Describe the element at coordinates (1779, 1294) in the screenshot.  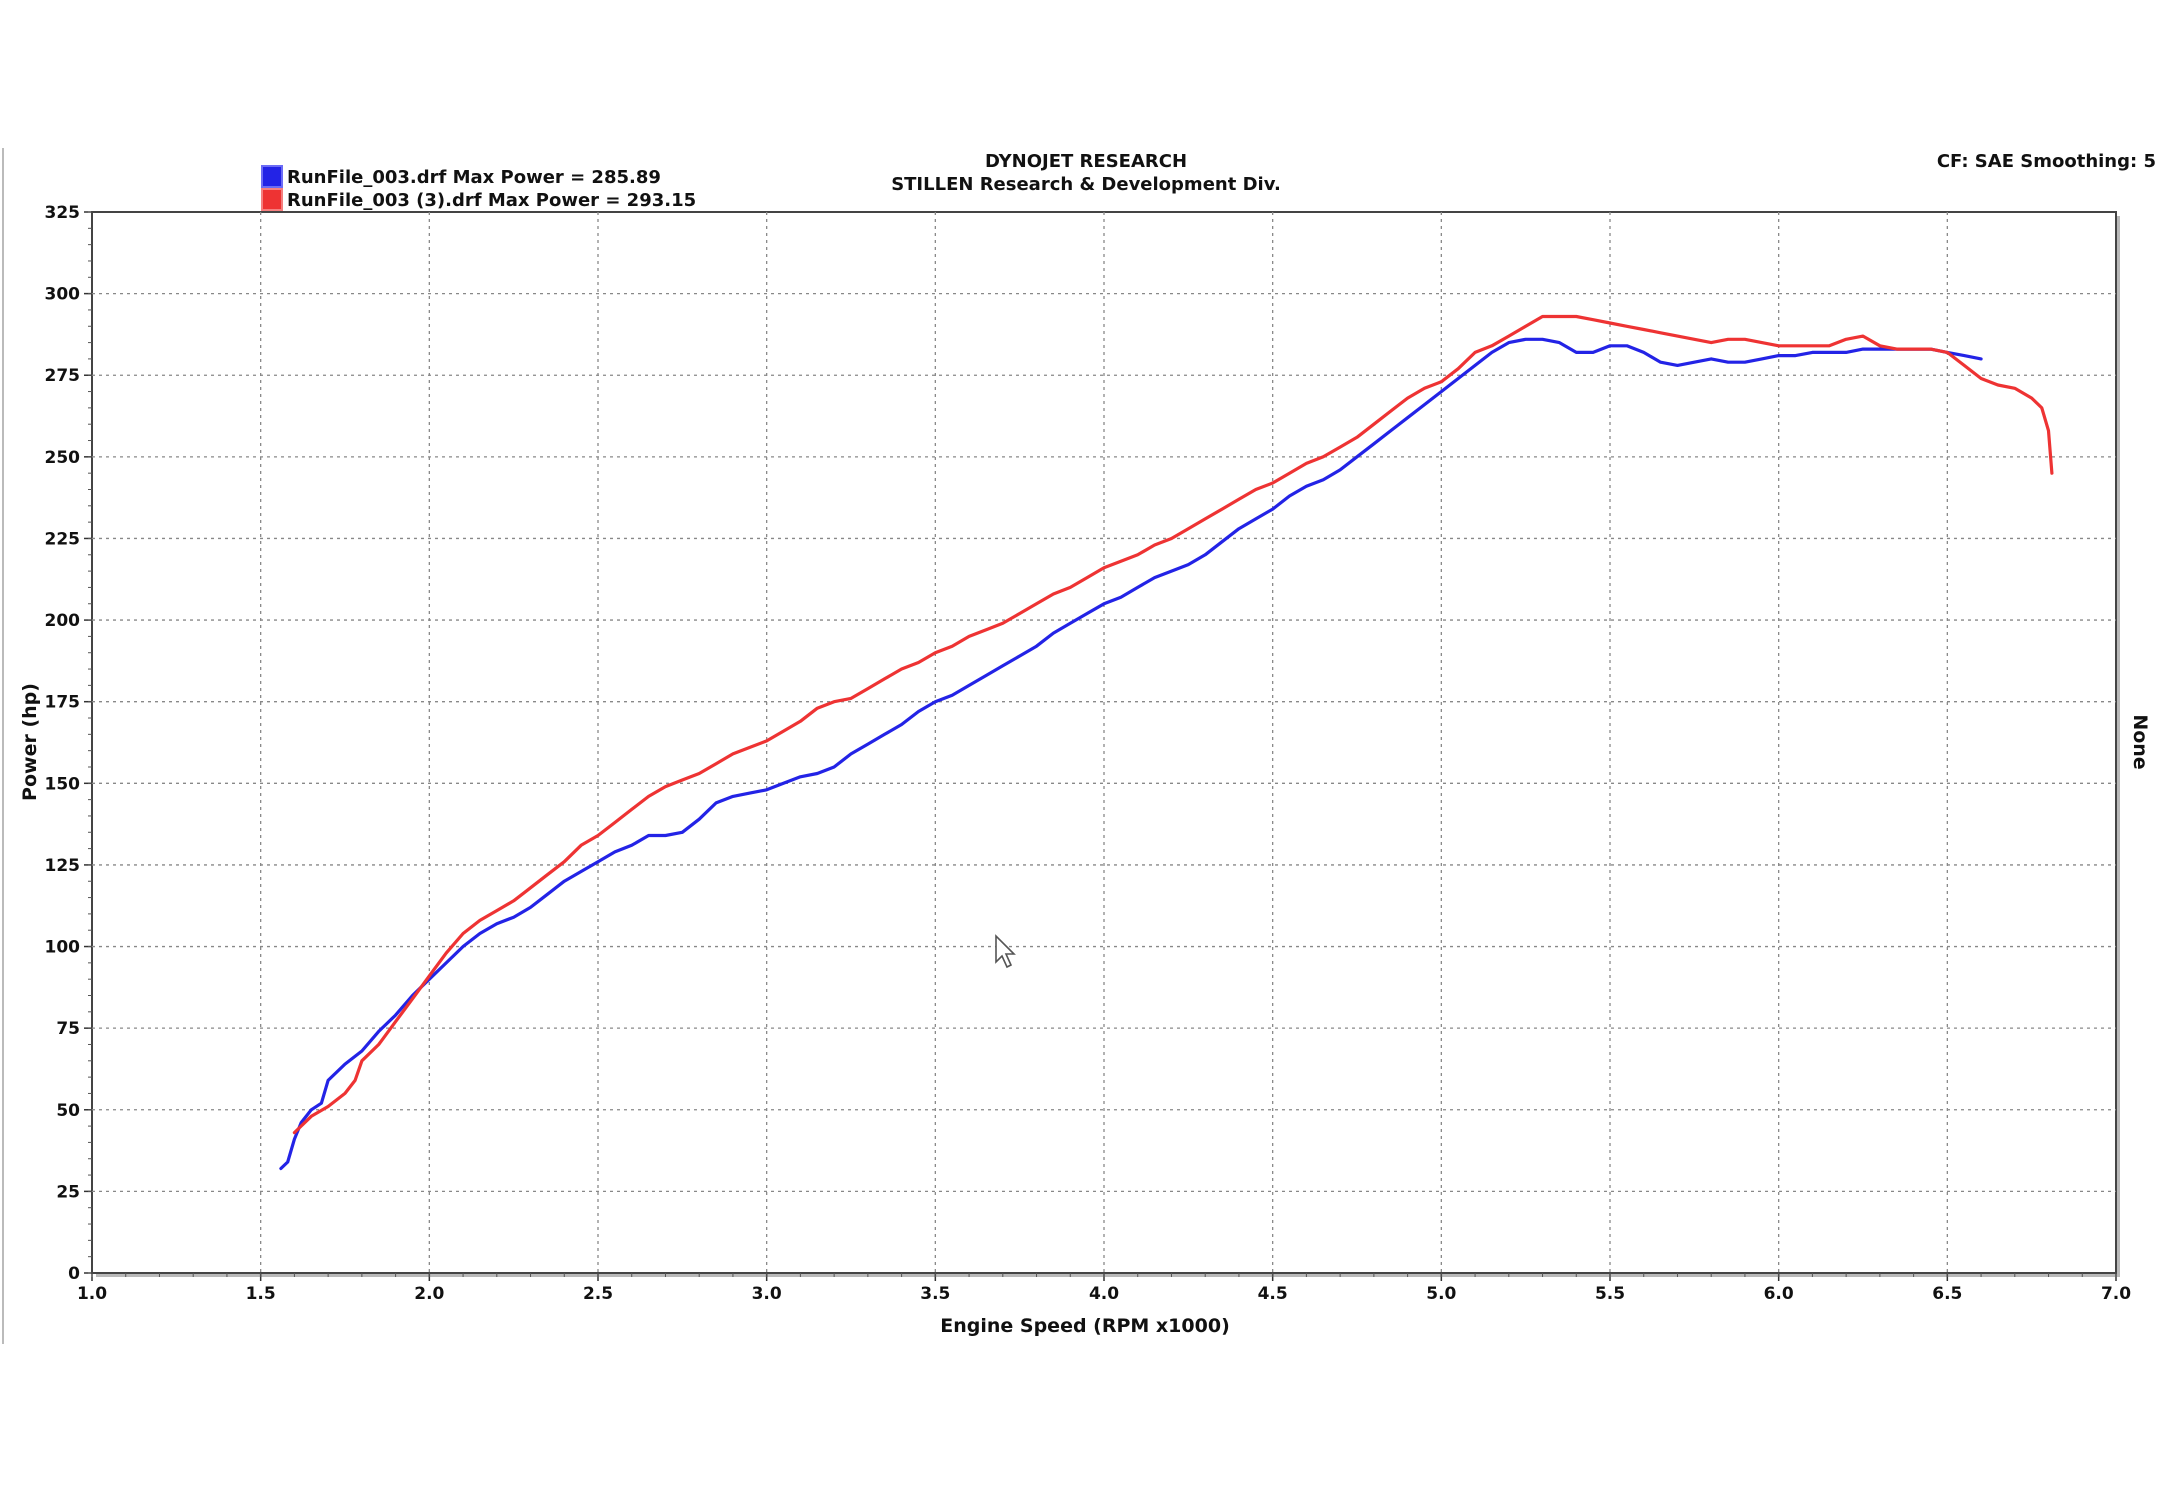
I see `x-tick-label: 6.0` at that location.